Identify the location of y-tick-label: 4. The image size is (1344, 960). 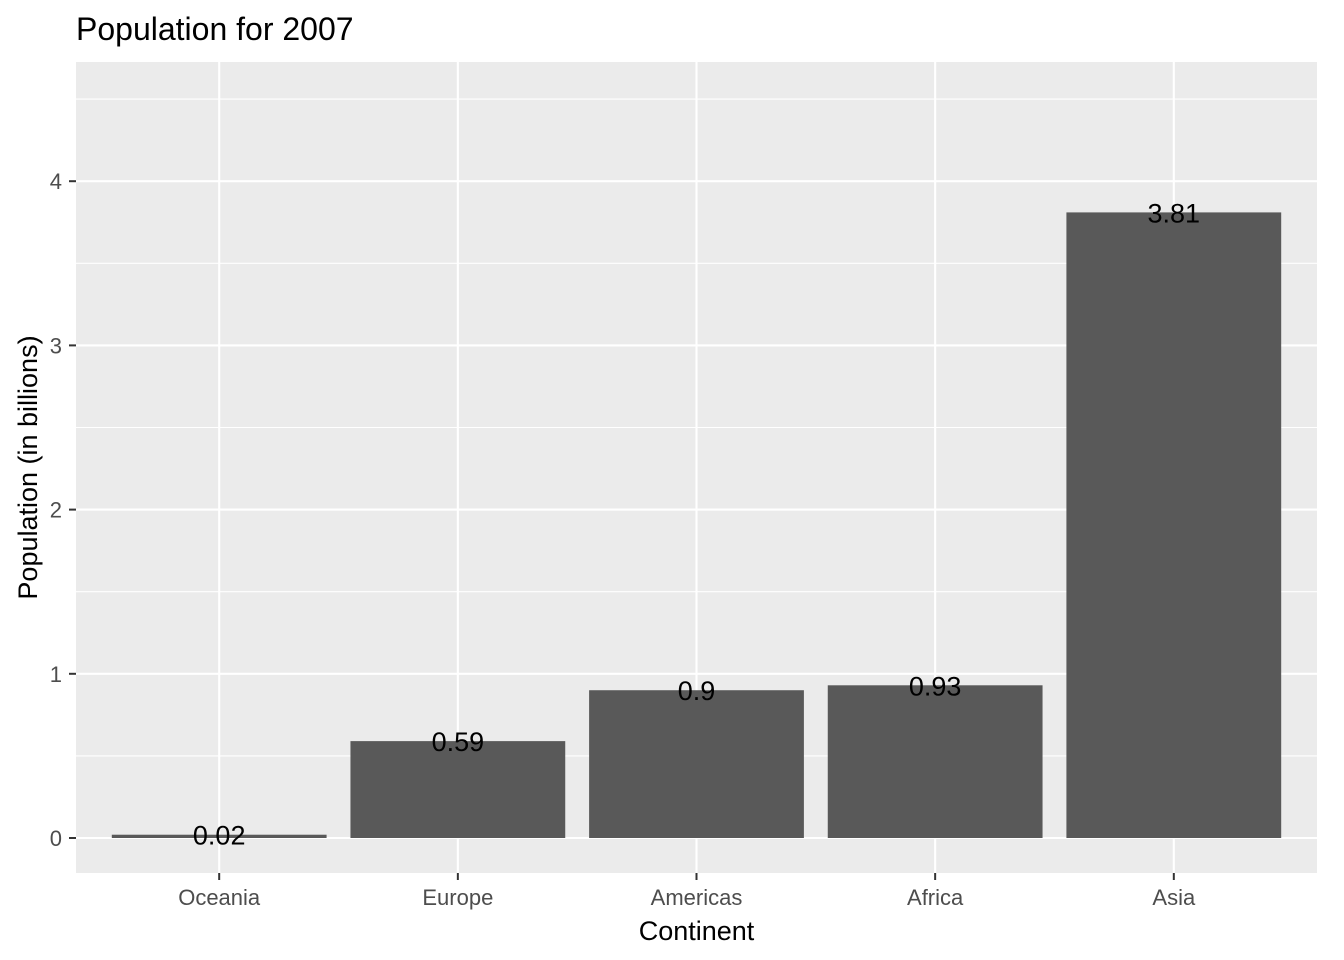
(56, 181).